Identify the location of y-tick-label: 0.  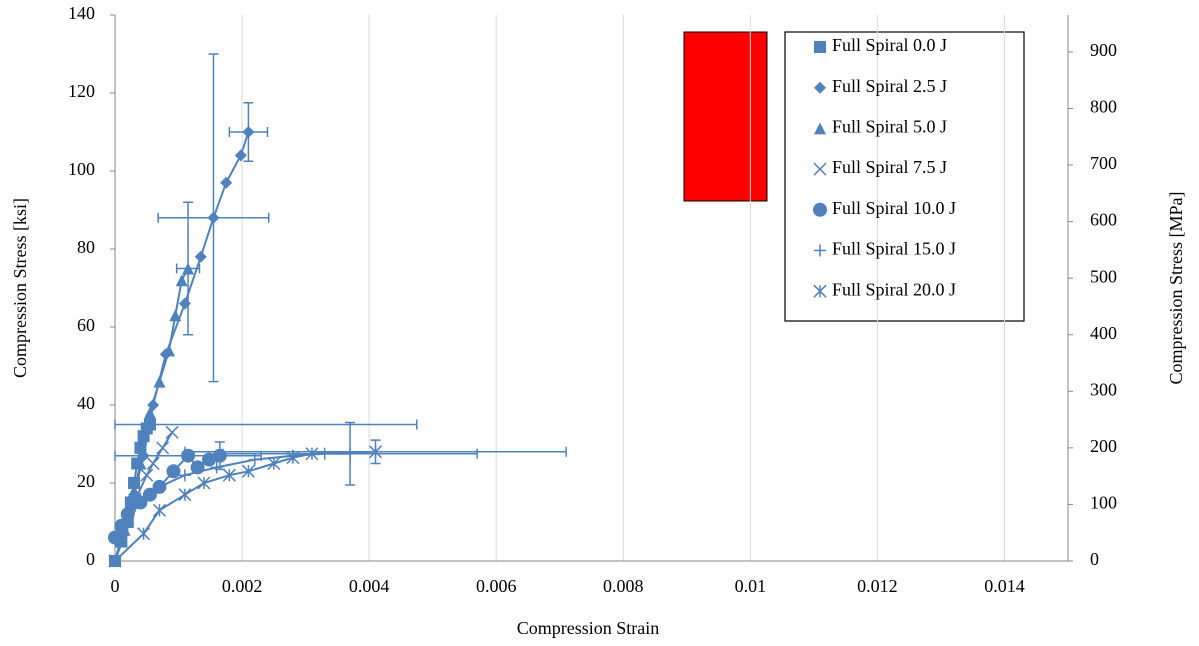
(90, 559).